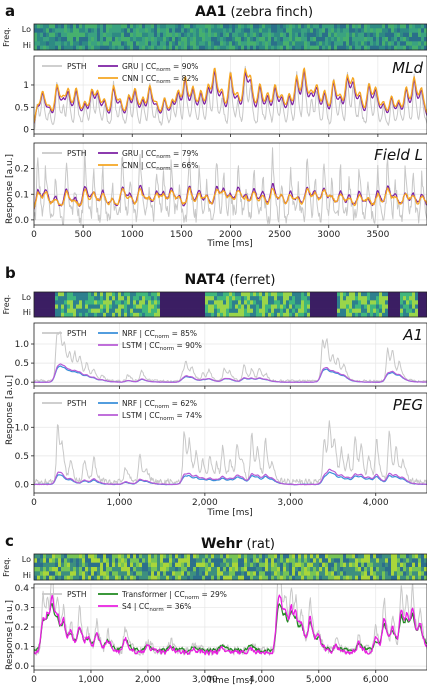 This screenshot has height=685, width=427. Describe the element at coordinates (129, 333) in the screenshot. I see `legend-series-name: NRF` at that location.